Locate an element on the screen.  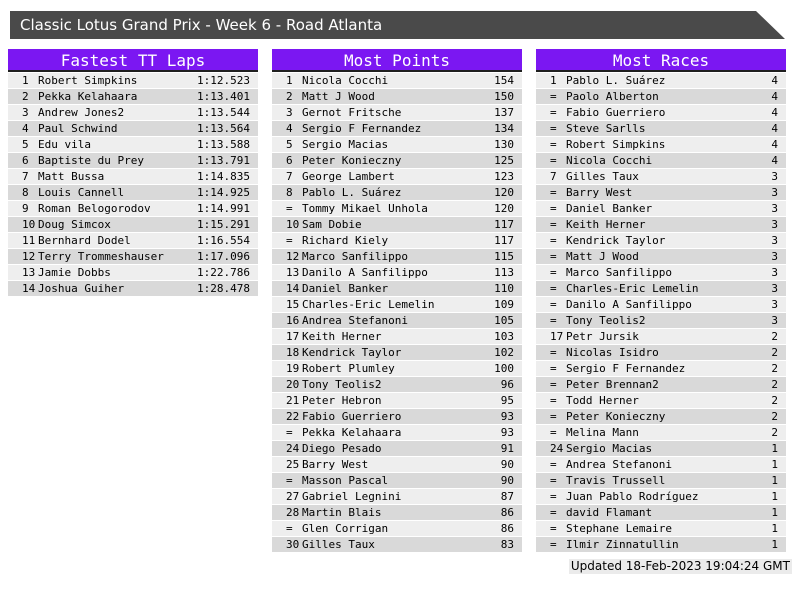
row-name: Stephane Lemaire is located at coordinates (619, 528).